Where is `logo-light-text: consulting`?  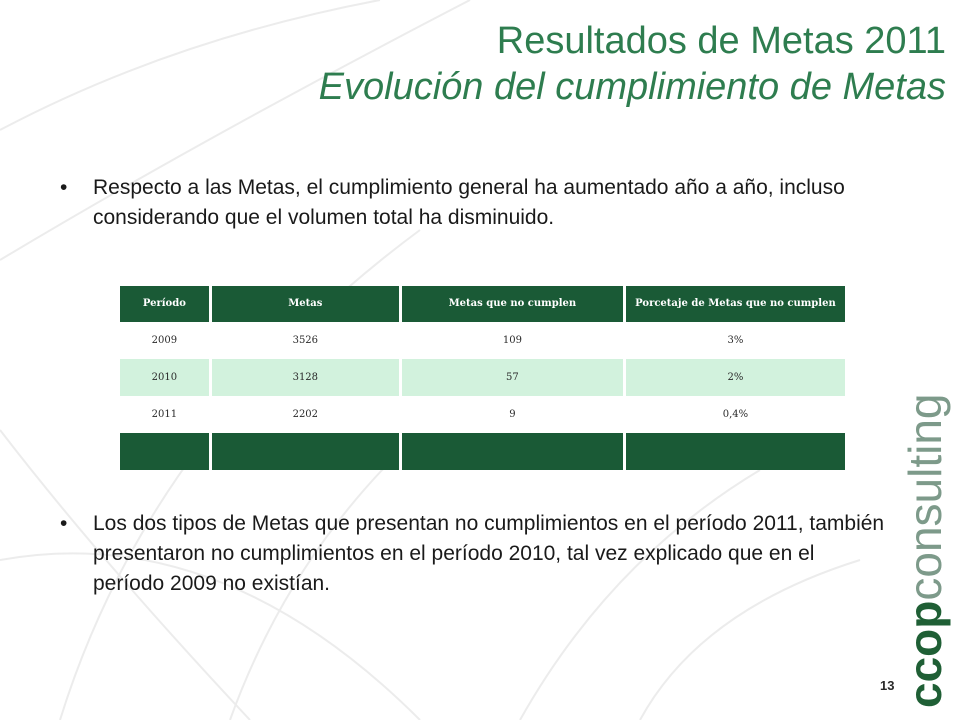 logo-light-text: consulting is located at coordinates (925, 497).